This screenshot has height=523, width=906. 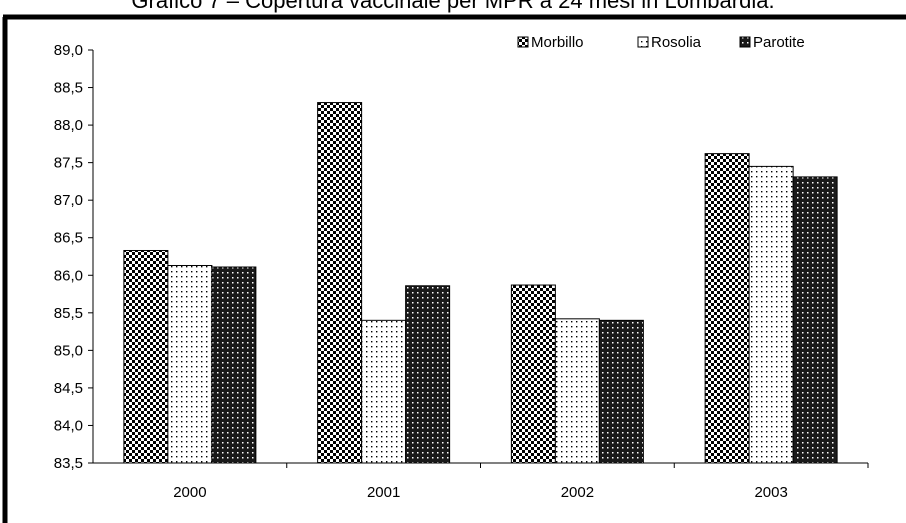 I want to click on bar-rosolia-2001, so click(x=384, y=391).